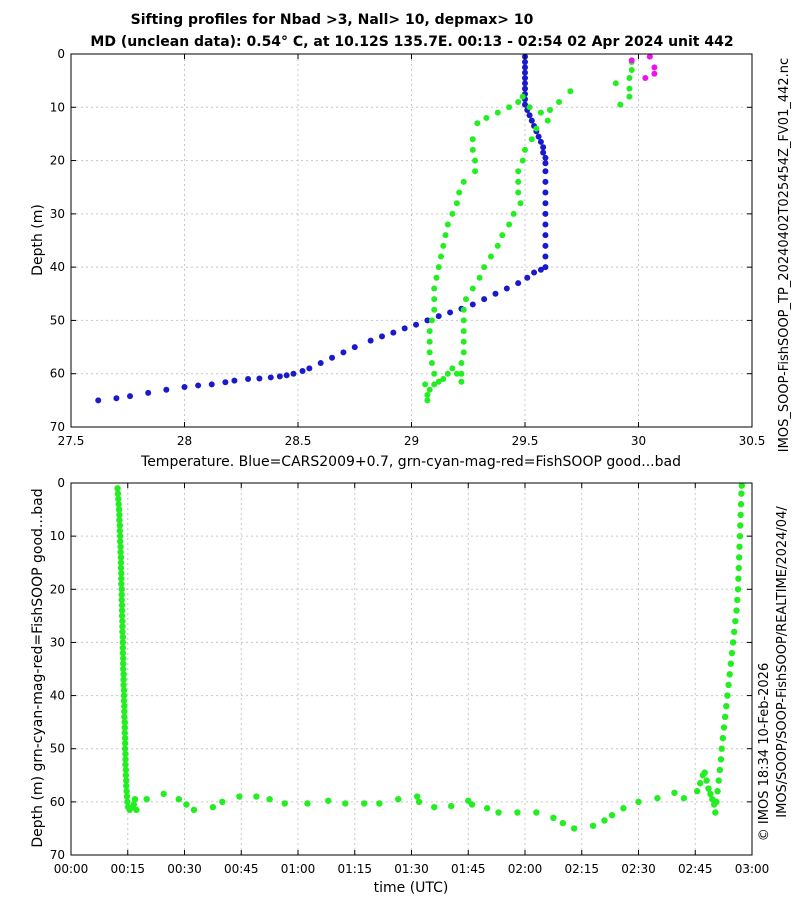 The height and width of the screenshot is (900, 800). Describe the element at coordinates (184, 869) in the screenshot. I see `bottom-x-tick-label: 00:30` at that location.